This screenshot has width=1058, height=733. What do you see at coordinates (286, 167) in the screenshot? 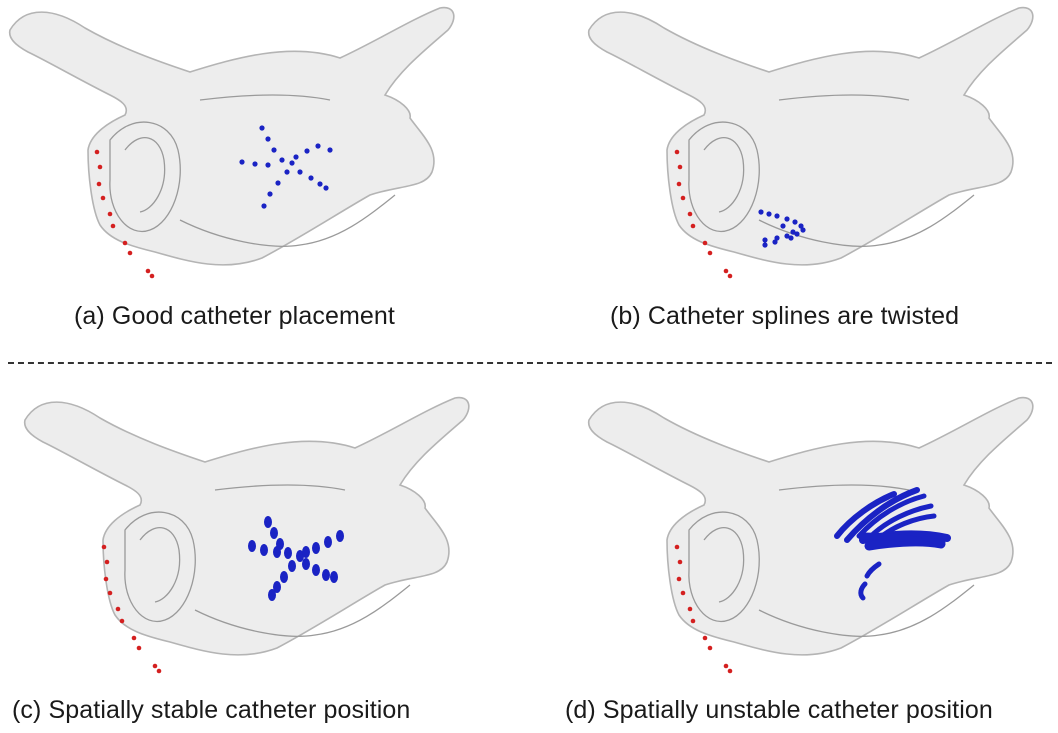
I see `catheter-electrodes-star` at bounding box center [286, 167].